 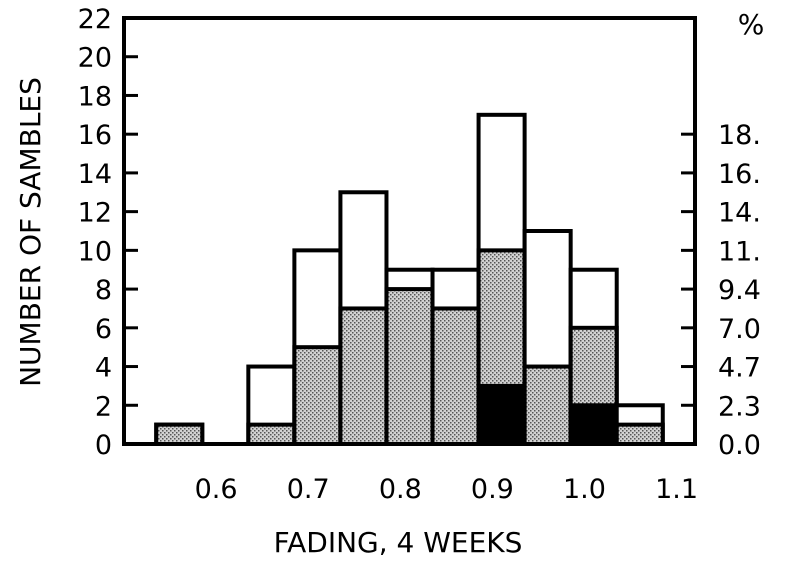 I want to click on x-tick-label: 1.1, so click(x=676, y=489).